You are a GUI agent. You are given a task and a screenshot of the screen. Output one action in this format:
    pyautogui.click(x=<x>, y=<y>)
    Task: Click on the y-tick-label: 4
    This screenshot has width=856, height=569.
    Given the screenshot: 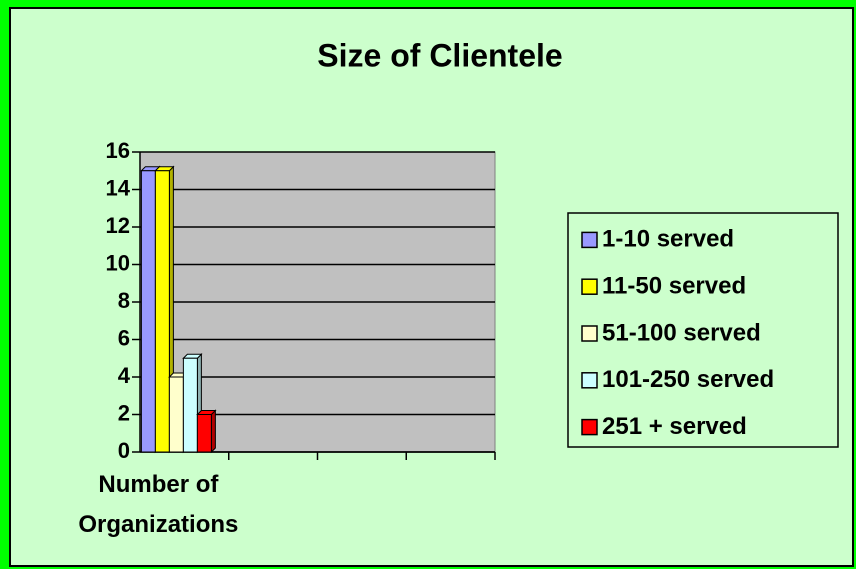 What is the action you would take?
    pyautogui.click(x=124, y=375)
    